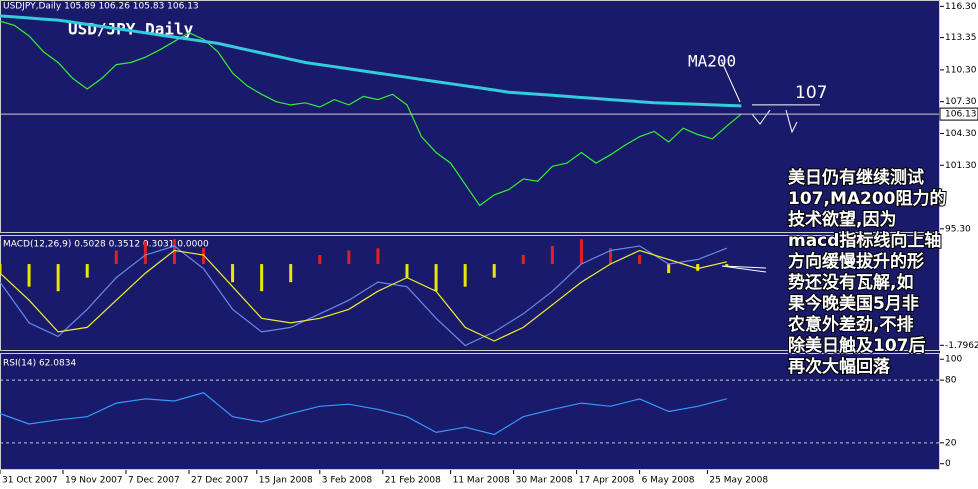 The width and height of the screenshot is (978, 489). Describe the element at coordinates (864, 240) in the screenshot. I see `note-line: macd指标线向上轴` at that location.